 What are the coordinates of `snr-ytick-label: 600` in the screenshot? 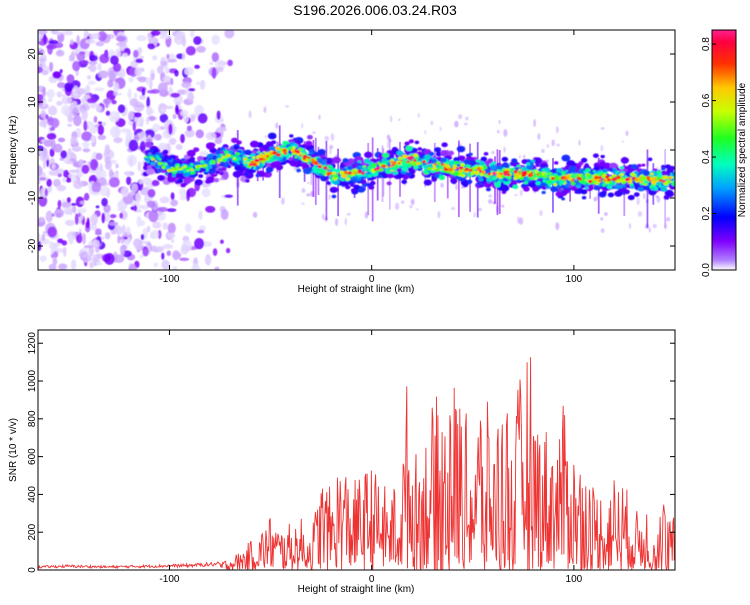 It's located at (32, 456).